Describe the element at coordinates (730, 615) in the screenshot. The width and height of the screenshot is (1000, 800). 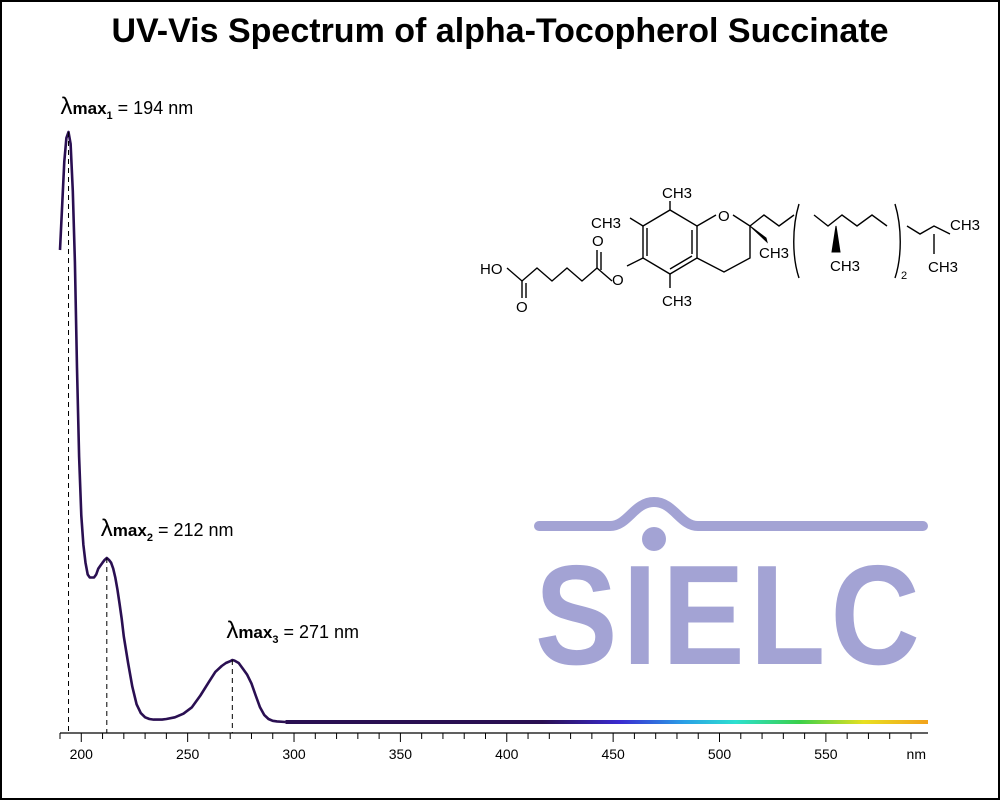
I see `logo-text: SIELC` at that location.